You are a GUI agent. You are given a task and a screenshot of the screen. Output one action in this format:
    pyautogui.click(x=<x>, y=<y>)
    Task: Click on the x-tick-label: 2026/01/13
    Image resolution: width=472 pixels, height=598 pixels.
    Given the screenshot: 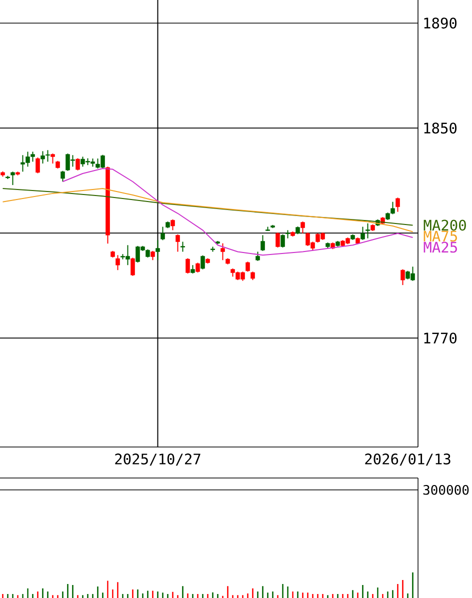 What is the action you would take?
    pyautogui.click(x=407, y=460)
    